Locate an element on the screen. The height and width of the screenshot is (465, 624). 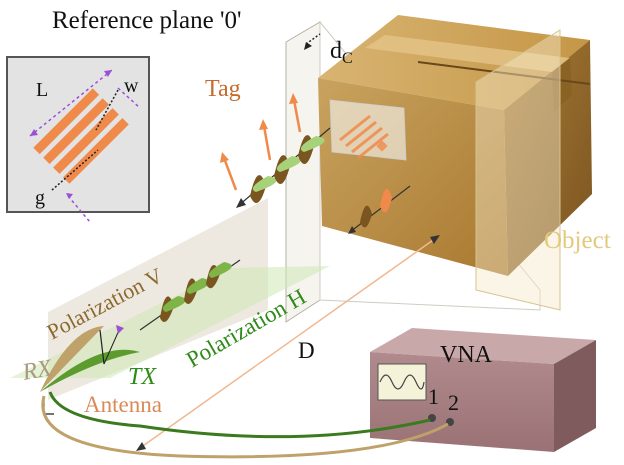
vna-screen is located at coordinates (402, 382).